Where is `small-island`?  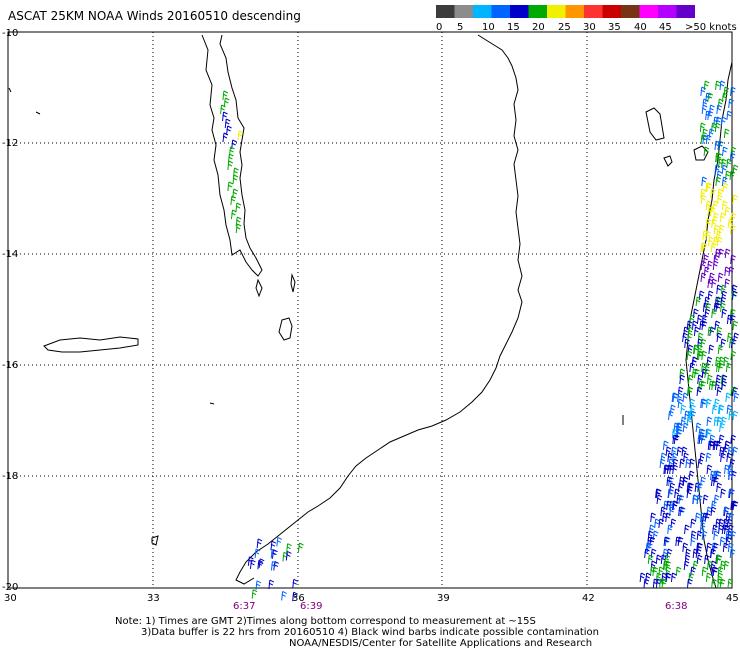 small-island is located at coordinates (38, 113).